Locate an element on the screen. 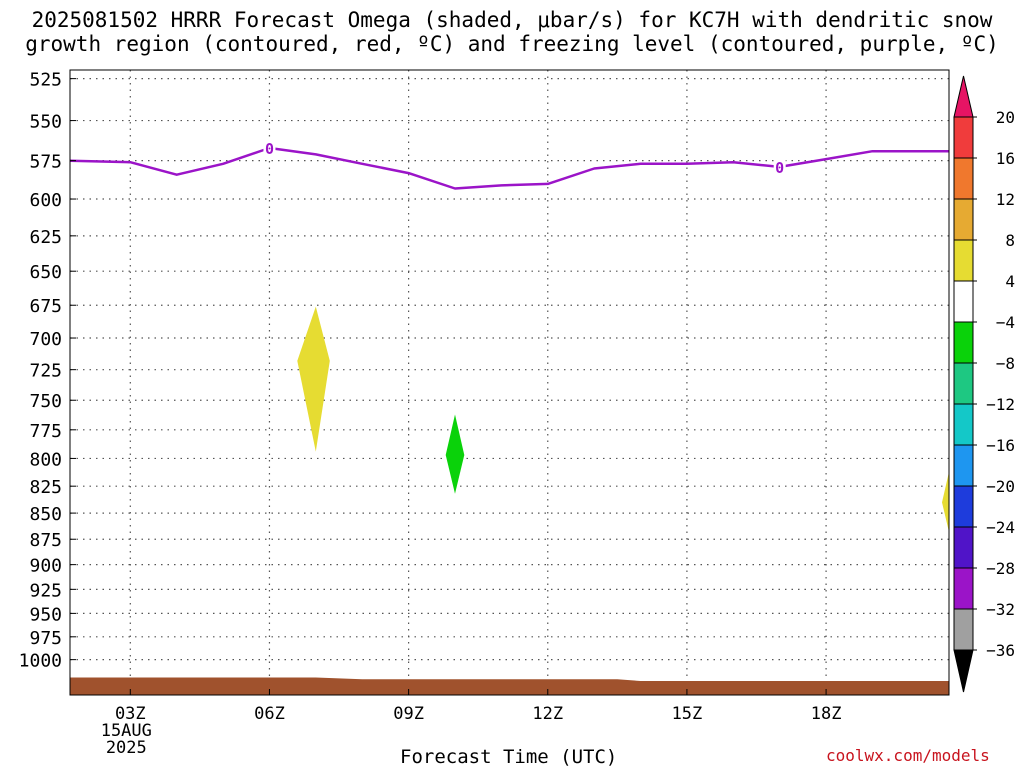 The height and width of the screenshot is (768, 1024). colorbar-label: 4 is located at coordinates (1010, 281).